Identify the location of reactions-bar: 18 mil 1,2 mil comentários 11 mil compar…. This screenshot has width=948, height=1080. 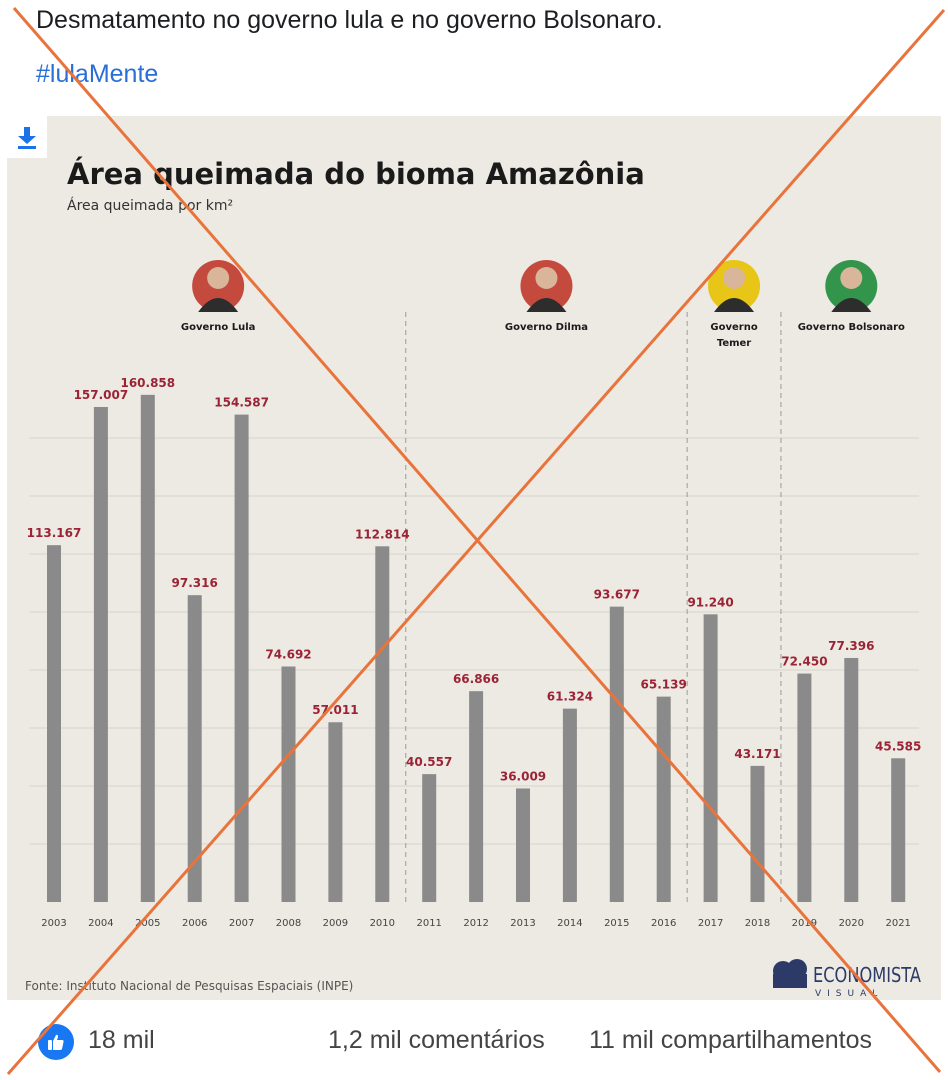
(474, 1040).